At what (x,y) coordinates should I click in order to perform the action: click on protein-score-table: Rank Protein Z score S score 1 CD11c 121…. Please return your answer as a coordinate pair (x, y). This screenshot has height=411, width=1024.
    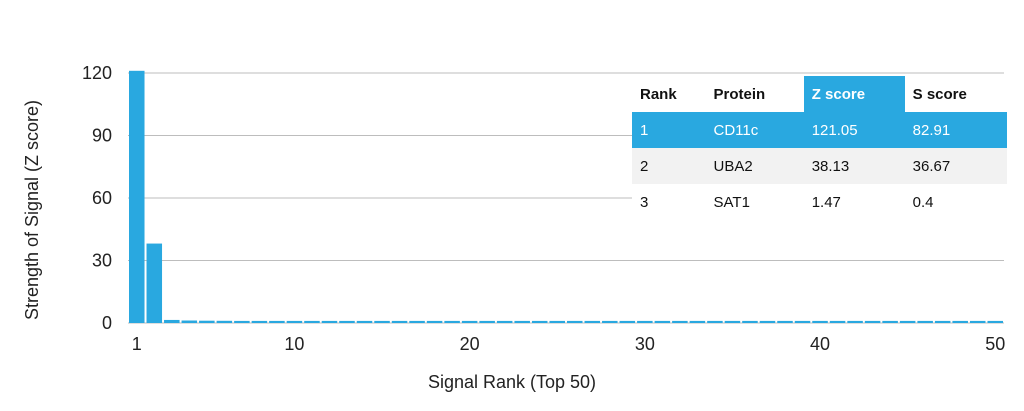
    Looking at the image, I should click on (819, 148).